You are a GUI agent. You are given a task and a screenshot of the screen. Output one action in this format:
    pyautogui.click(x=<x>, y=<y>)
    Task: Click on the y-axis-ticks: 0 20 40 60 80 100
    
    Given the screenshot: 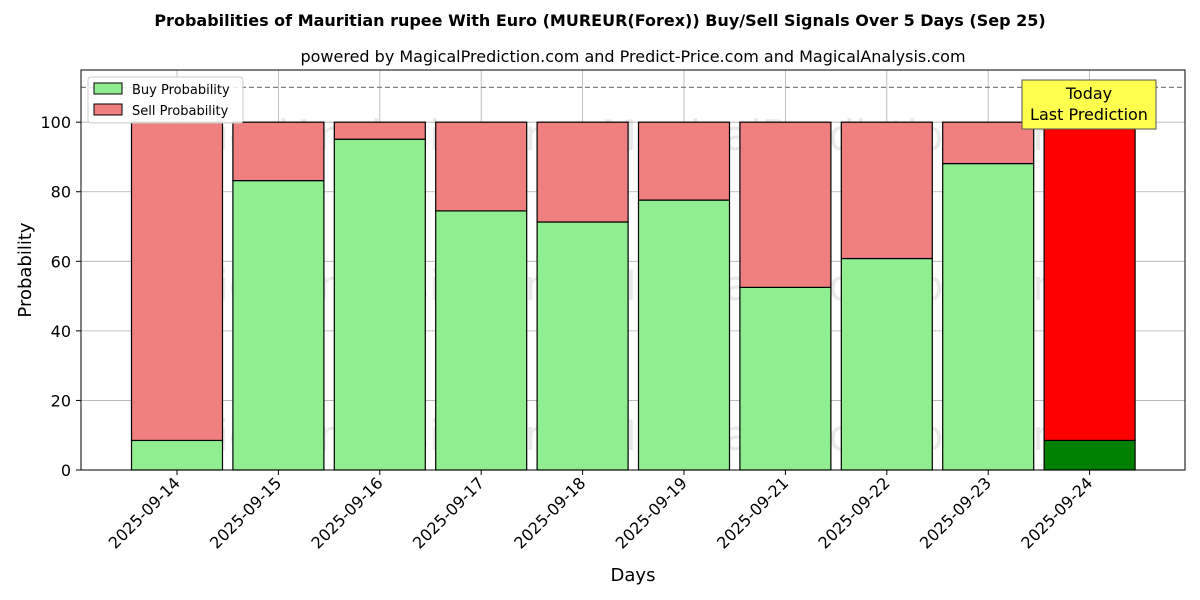 What is the action you would take?
    pyautogui.click(x=60, y=296)
    